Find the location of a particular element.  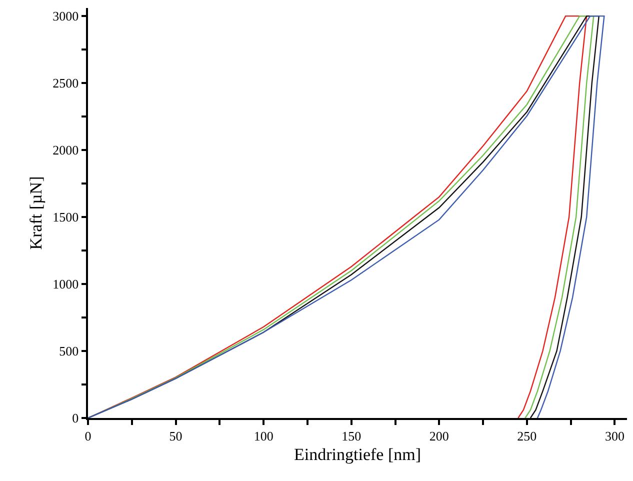

y-axis-title: Kraft [µN] is located at coordinates (36, 213).